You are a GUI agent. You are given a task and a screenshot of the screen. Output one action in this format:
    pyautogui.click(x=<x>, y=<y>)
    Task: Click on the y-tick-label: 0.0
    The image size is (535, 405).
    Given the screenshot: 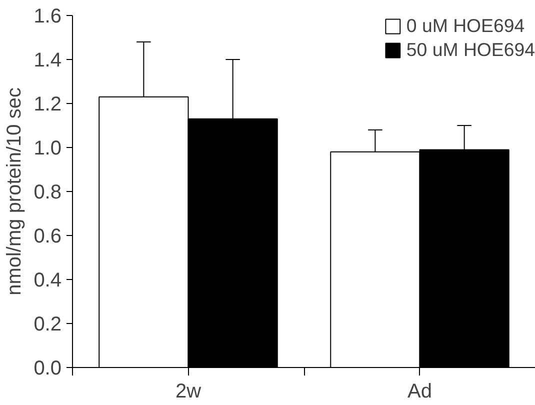 What is the action you would take?
    pyautogui.click(x=48, y=369)
    